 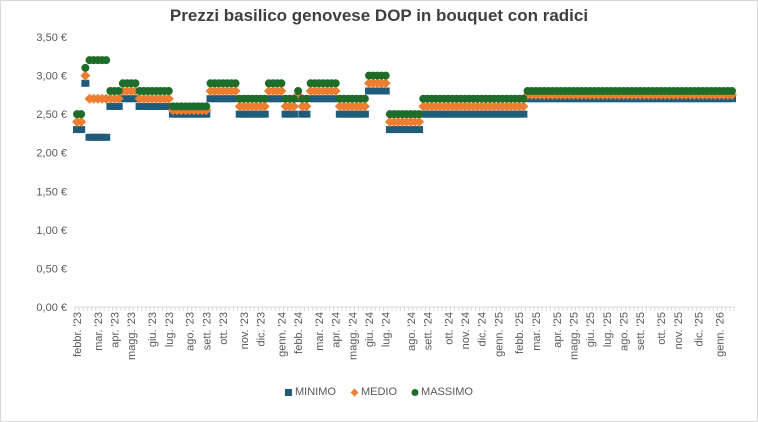 What do you see at coordinates (289, 392) in the screenshot?
I see `square-marker-icon` at bounding box center [289, 392].